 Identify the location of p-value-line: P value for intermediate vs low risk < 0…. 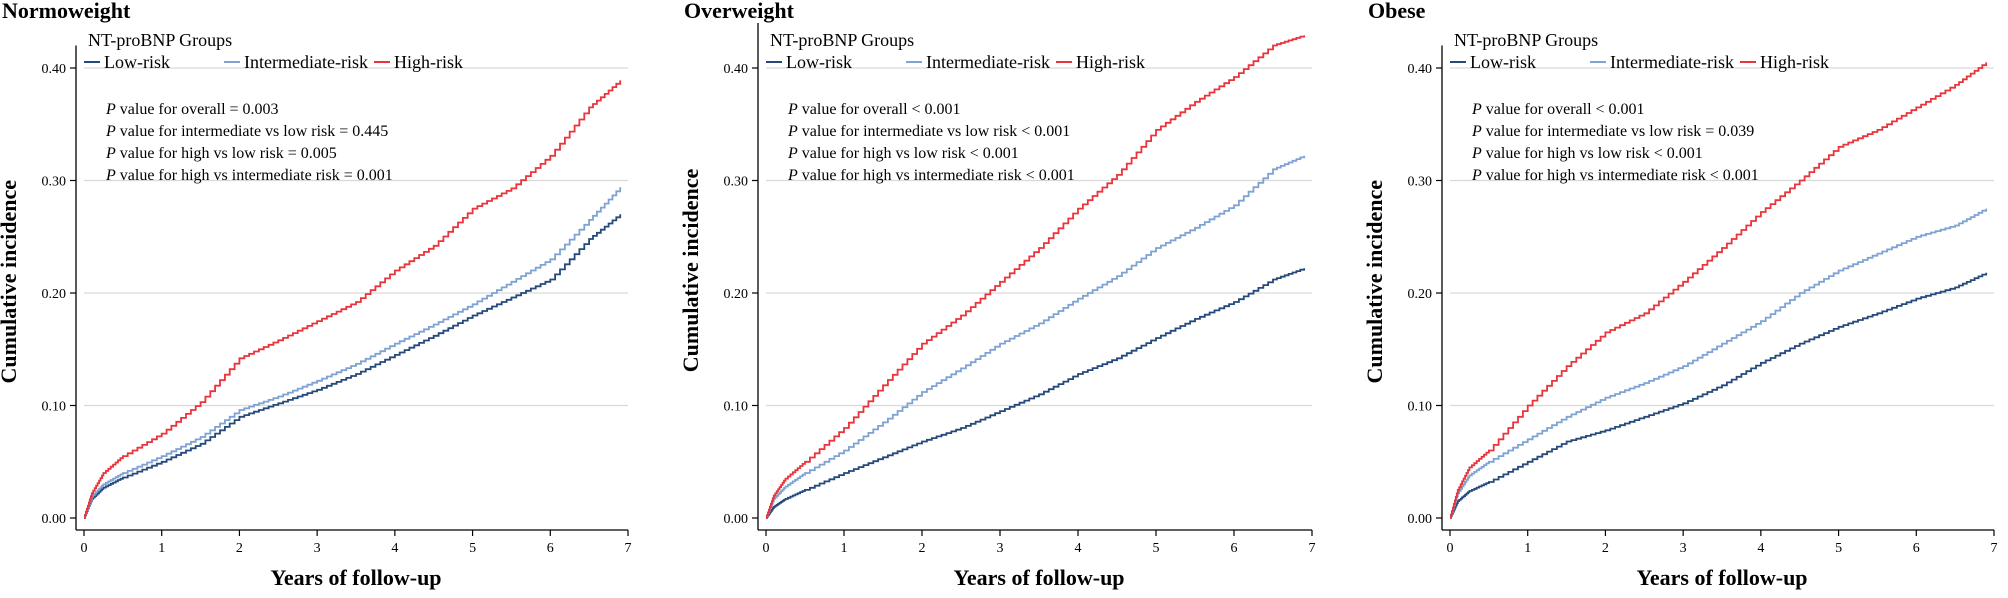
(928, 131).